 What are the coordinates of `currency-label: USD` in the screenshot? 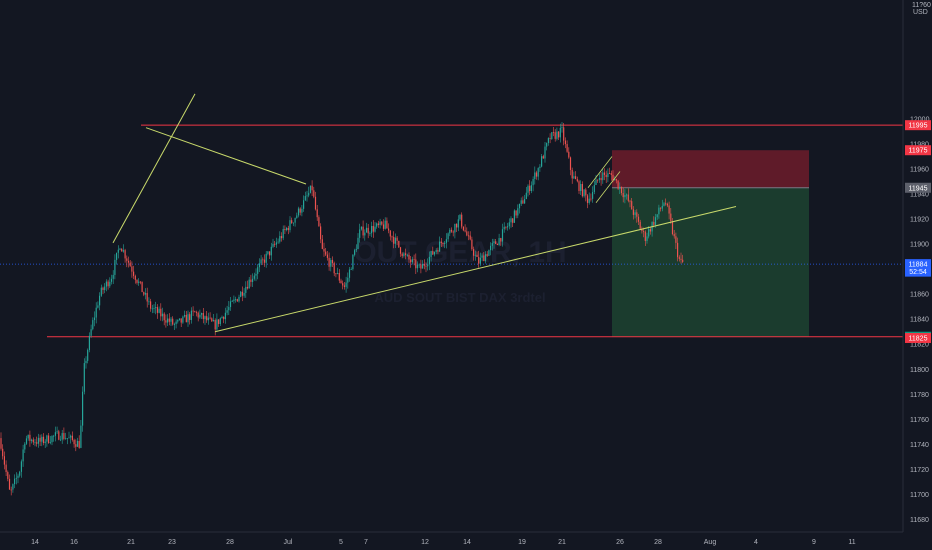 It's located at (920, 12).